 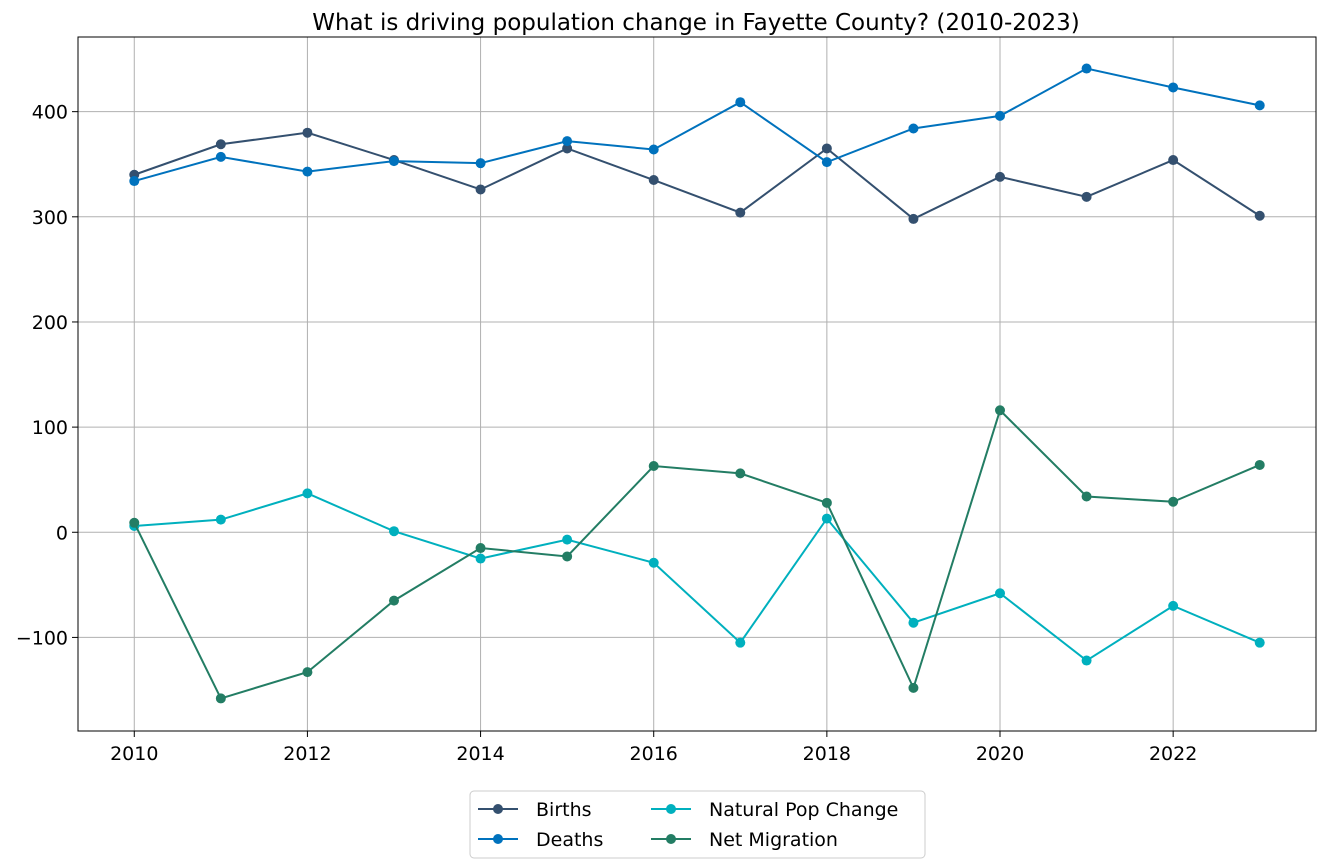 What do you see at coordinates (1000, 754) in the screenshot?
I see `x-tick-label: 2020` at bounding box center [1000, 754].